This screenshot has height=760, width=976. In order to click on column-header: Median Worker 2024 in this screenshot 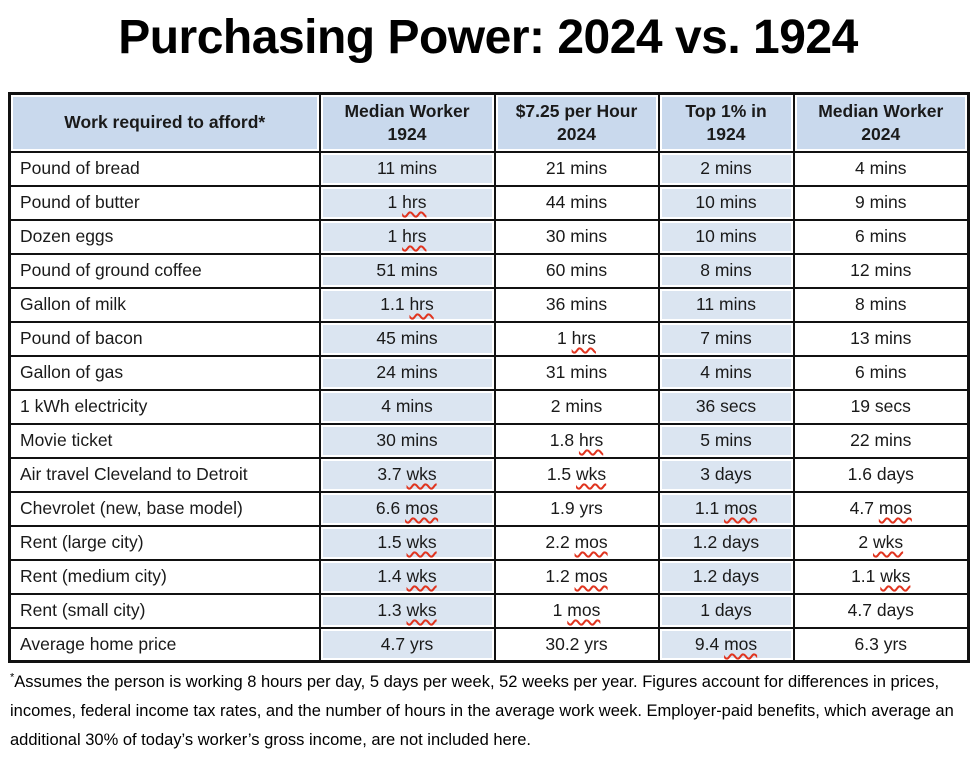, I will do `click(881, 122)`.